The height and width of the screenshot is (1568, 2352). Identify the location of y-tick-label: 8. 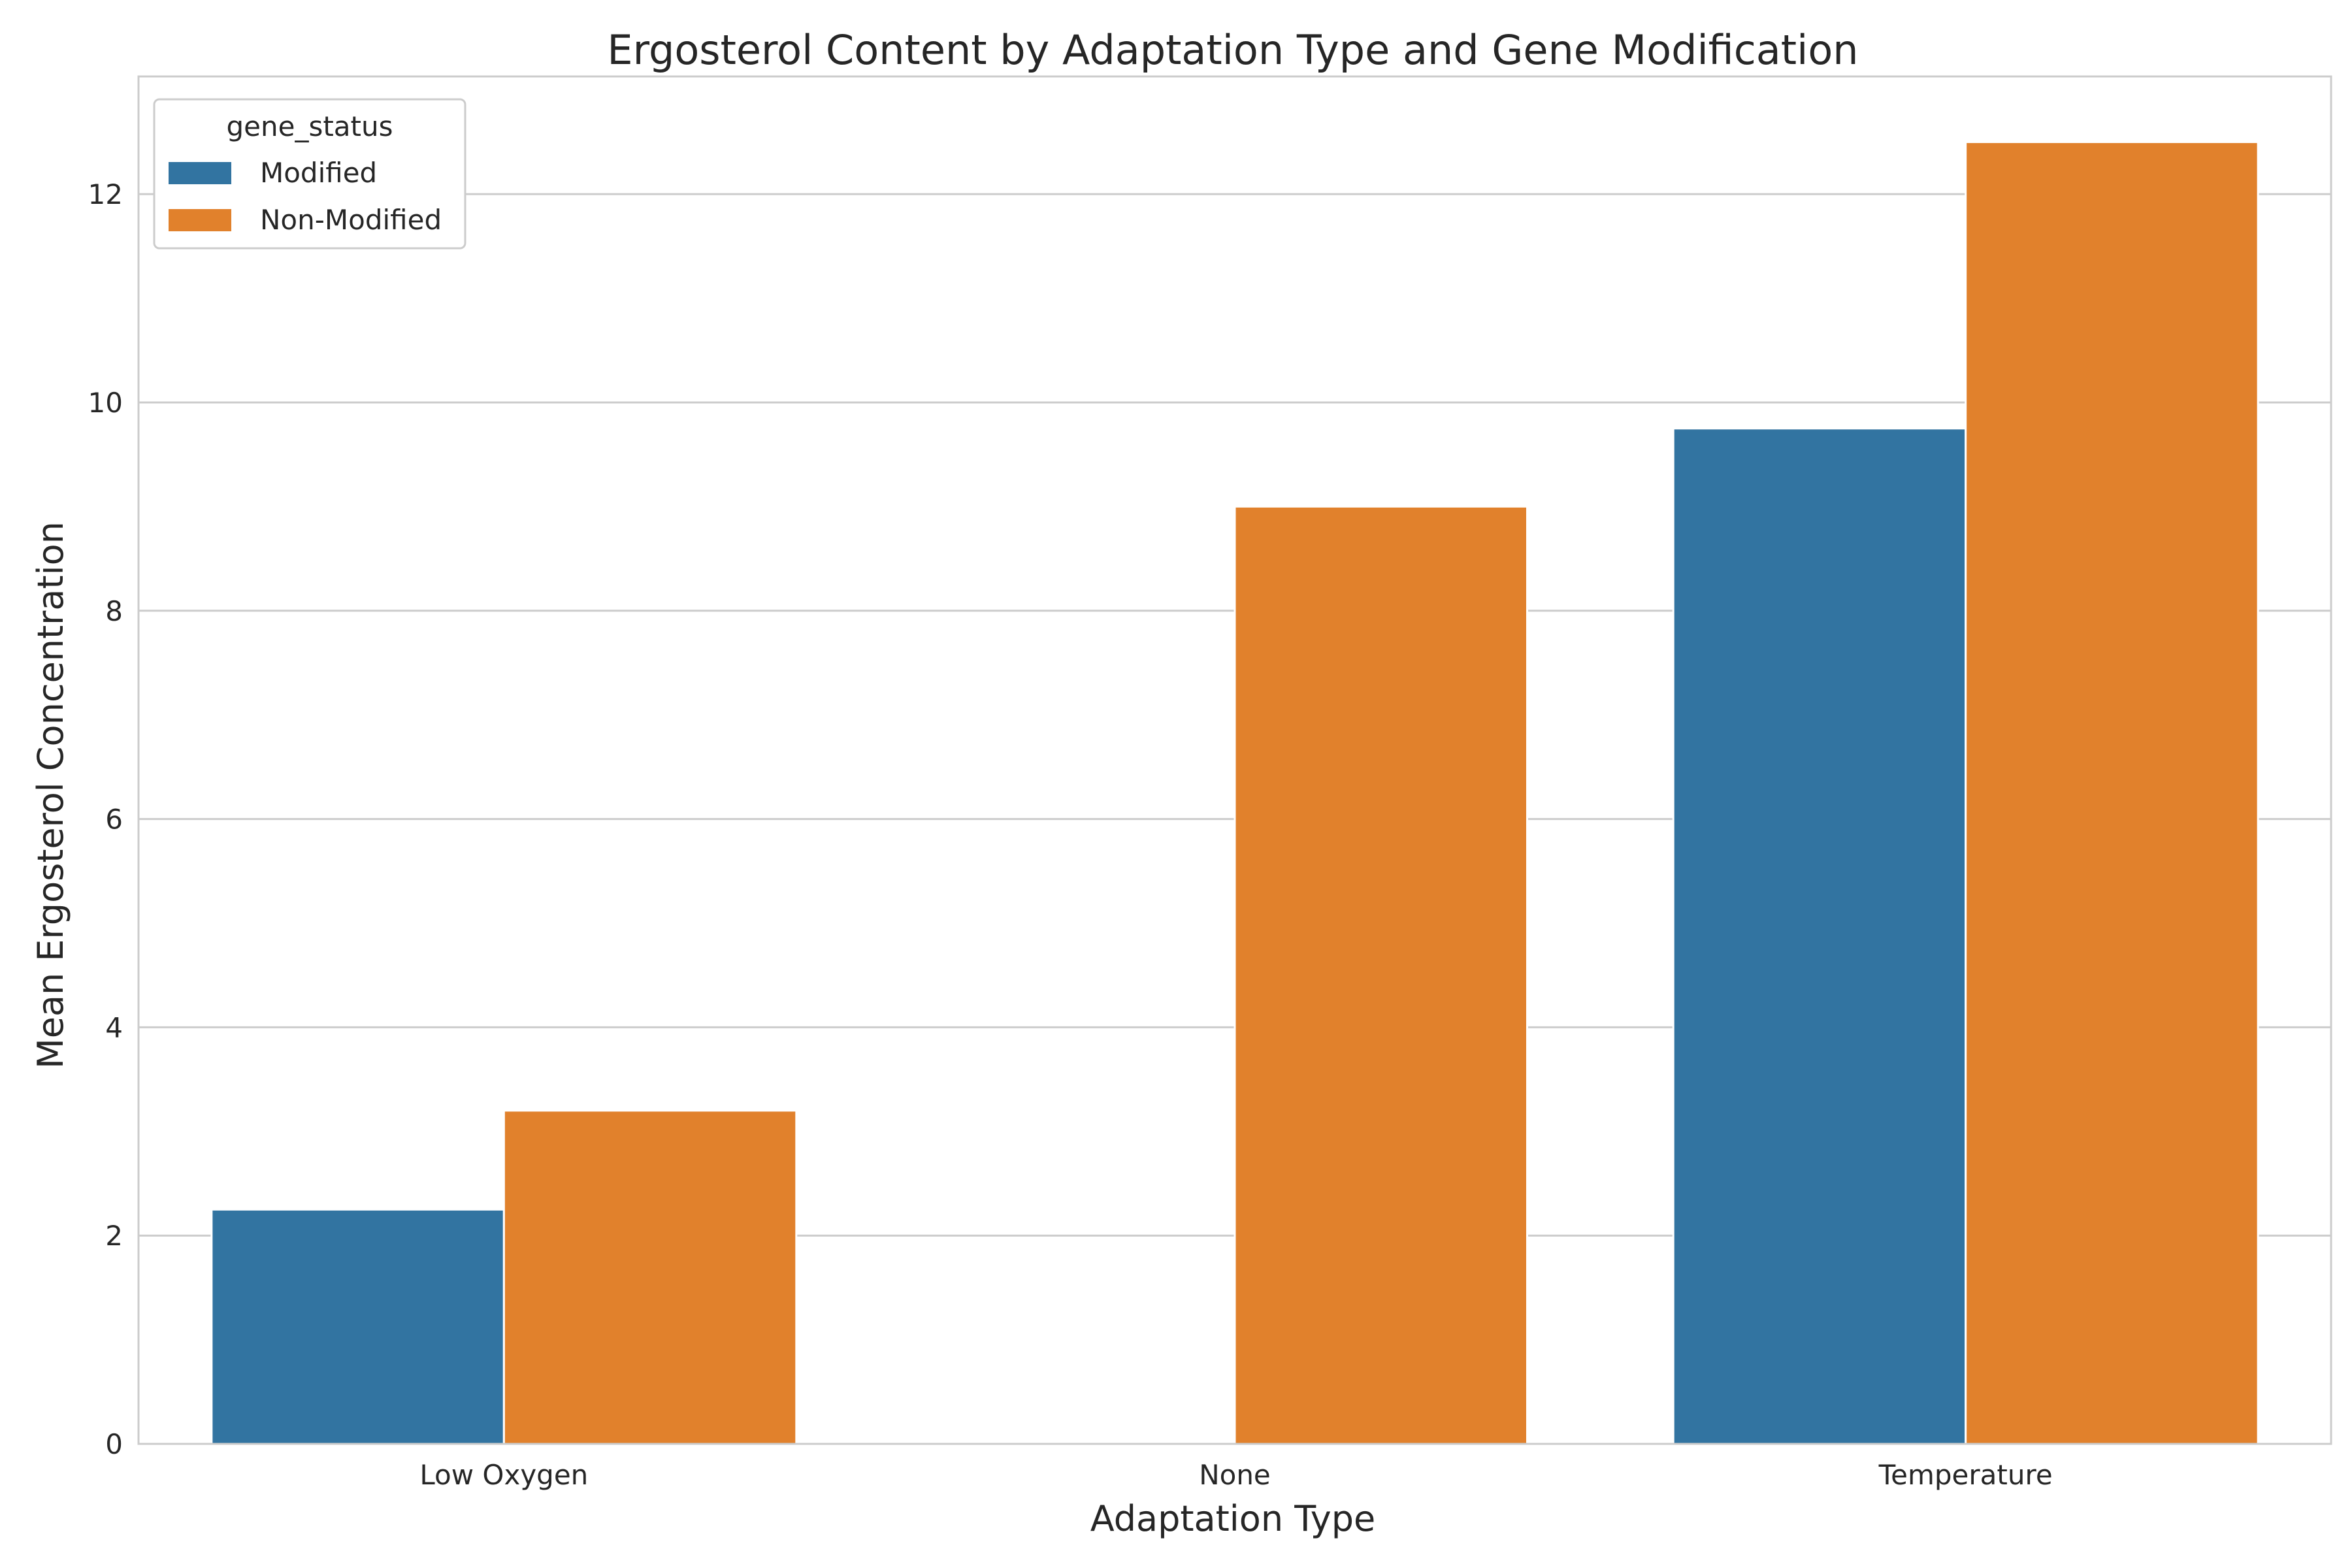
(114, 611).